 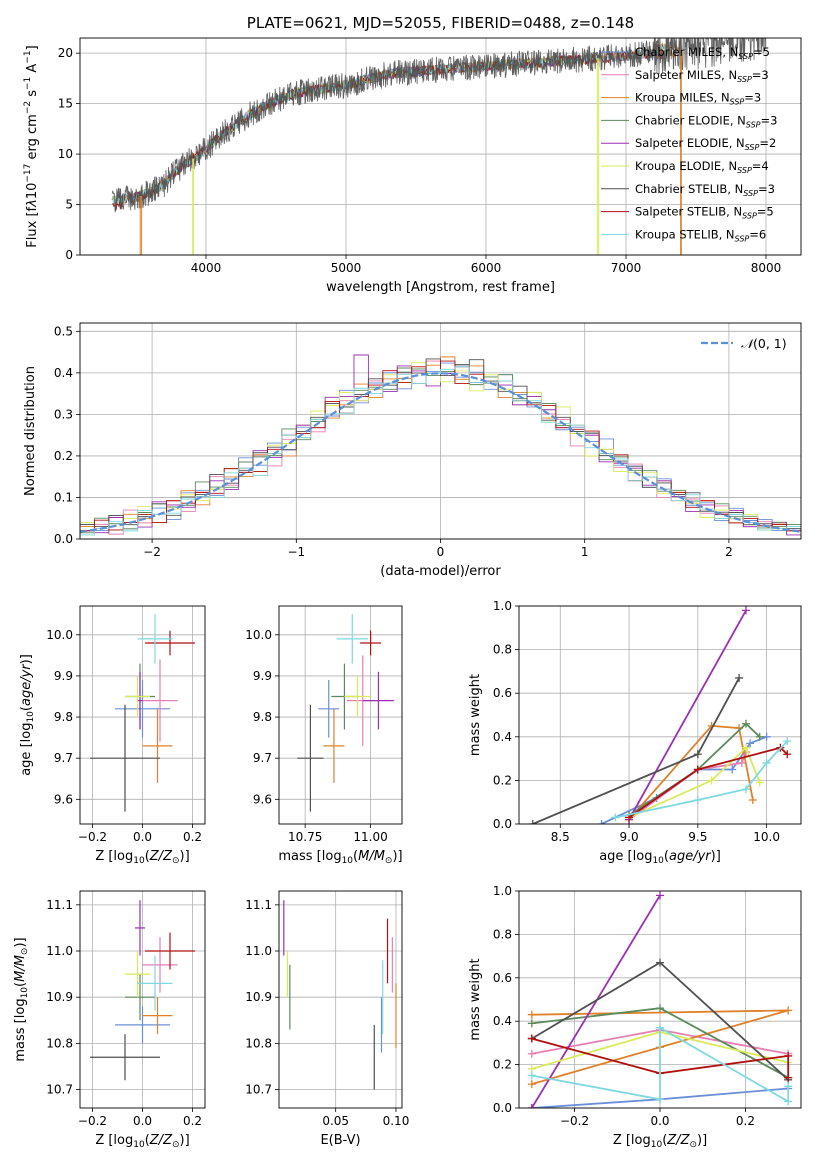 What do you see at coordinates (65, 104) in the screenshot?
I see `y-tick-label: 15` at bounding box center [65, 104].